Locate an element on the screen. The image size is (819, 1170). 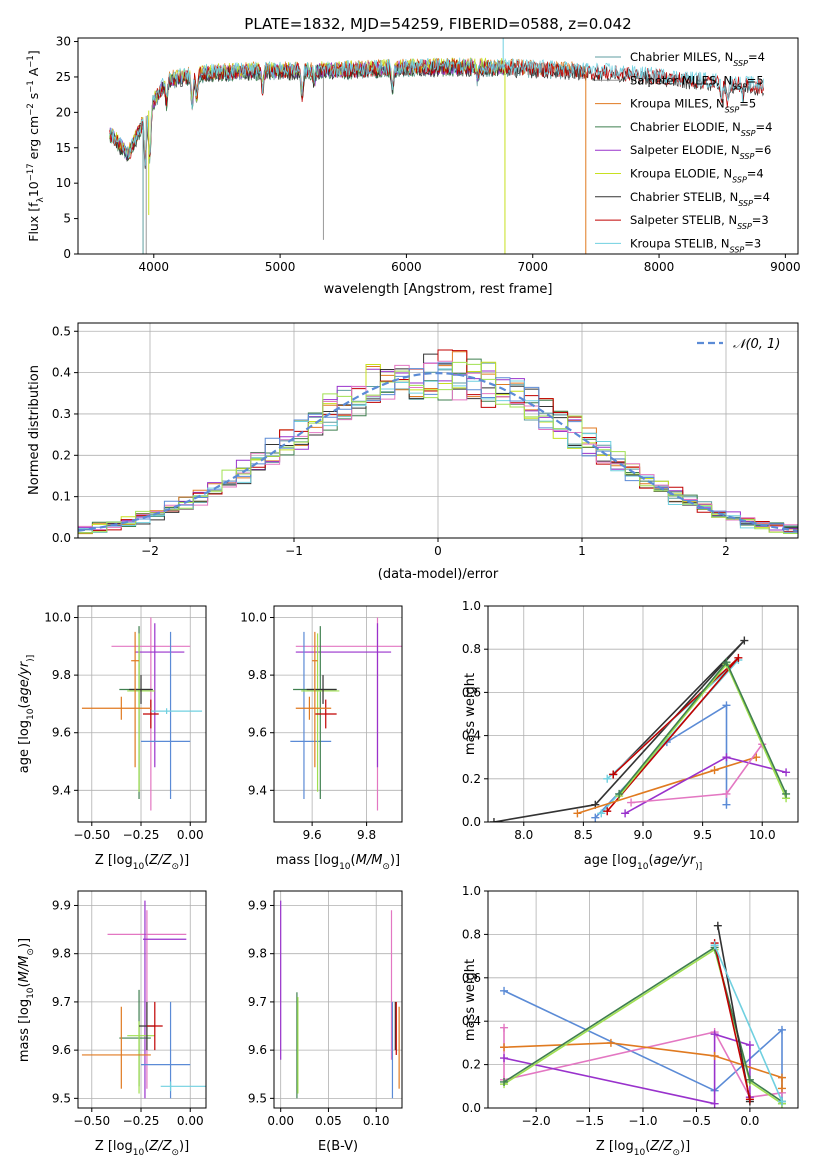
x-tick-label: −2.0 is located at coordinates (536, 1121).